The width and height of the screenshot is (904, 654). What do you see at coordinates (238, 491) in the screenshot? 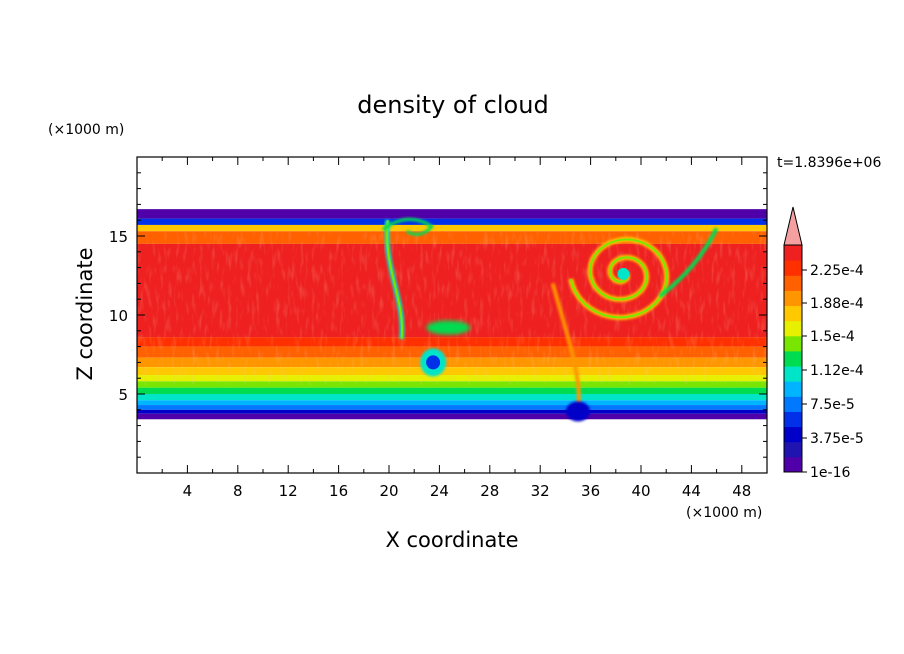
I see `x-tick-label: 8` at bounding box center [238, 491].